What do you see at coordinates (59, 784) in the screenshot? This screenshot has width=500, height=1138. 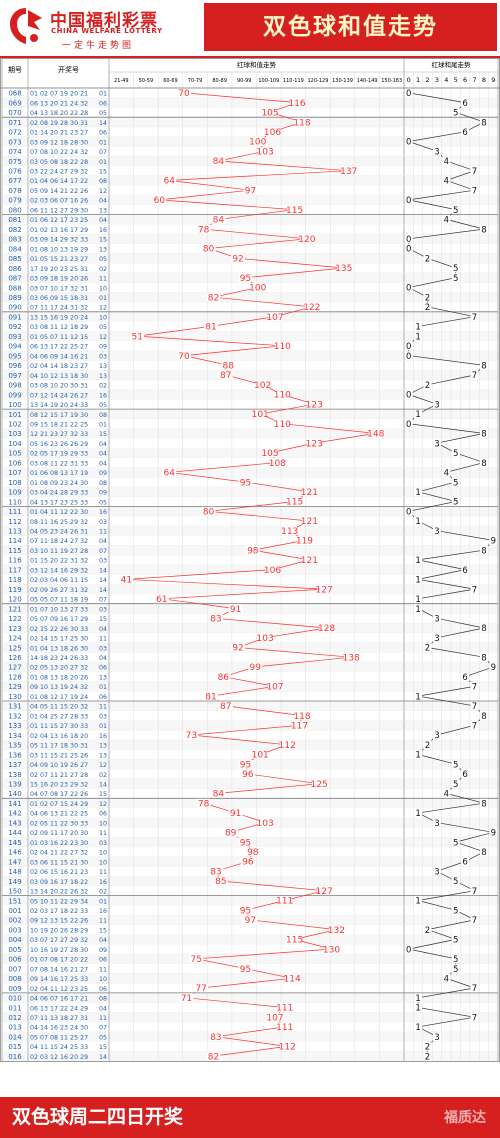 I see `draw-red-numbers: 15 16 20 23 29 32` at bounding box center [59, 784].